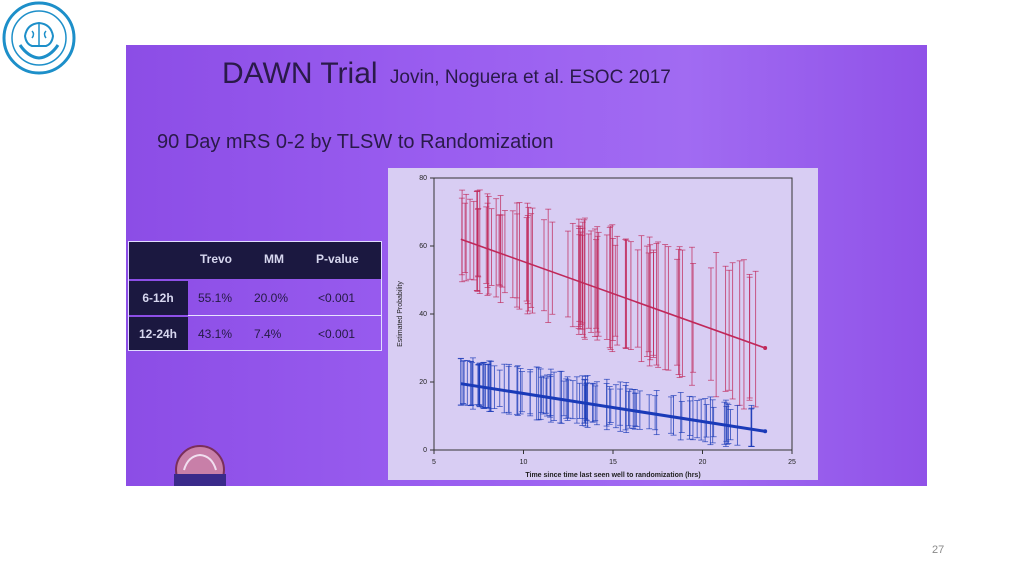 This screenshot has height=574, width=1024. I want to click on x-tick-label: 25, so click(792, 462).